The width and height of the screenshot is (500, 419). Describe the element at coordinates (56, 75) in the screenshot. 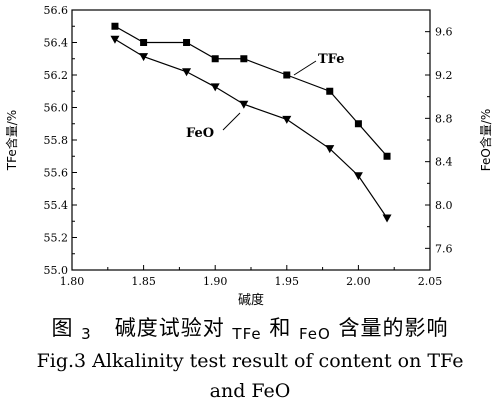

I see `y-left-tick-label: 56.2` at that location.